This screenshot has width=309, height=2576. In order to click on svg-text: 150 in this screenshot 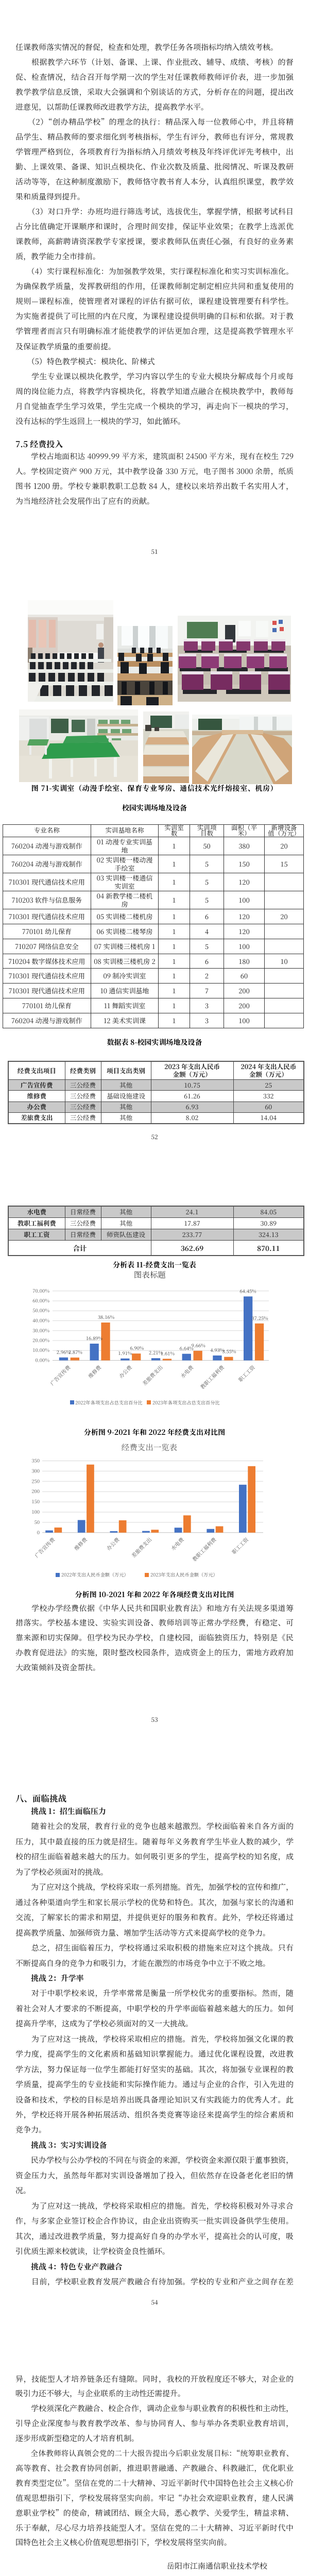, I will do `click(35, 1501)`.